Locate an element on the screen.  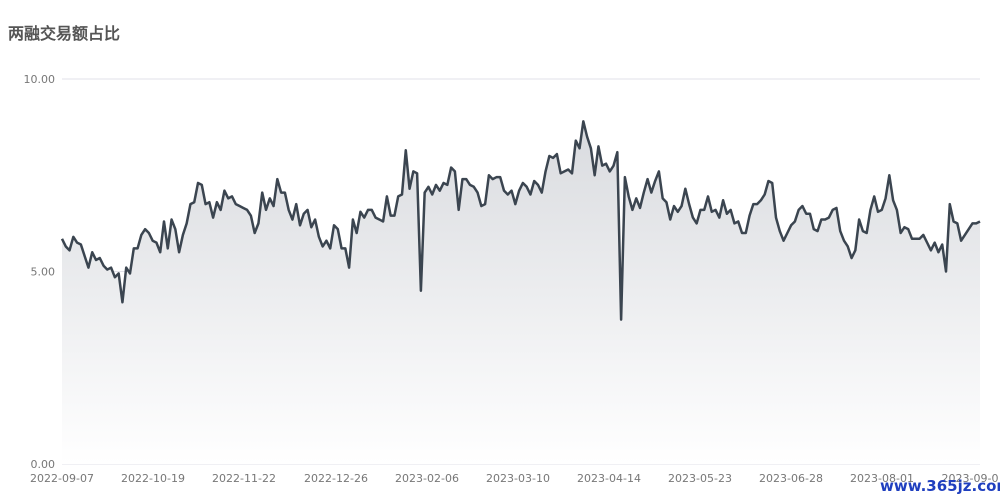
watermark: www.365jz.com is located at coordinates (940, 486).